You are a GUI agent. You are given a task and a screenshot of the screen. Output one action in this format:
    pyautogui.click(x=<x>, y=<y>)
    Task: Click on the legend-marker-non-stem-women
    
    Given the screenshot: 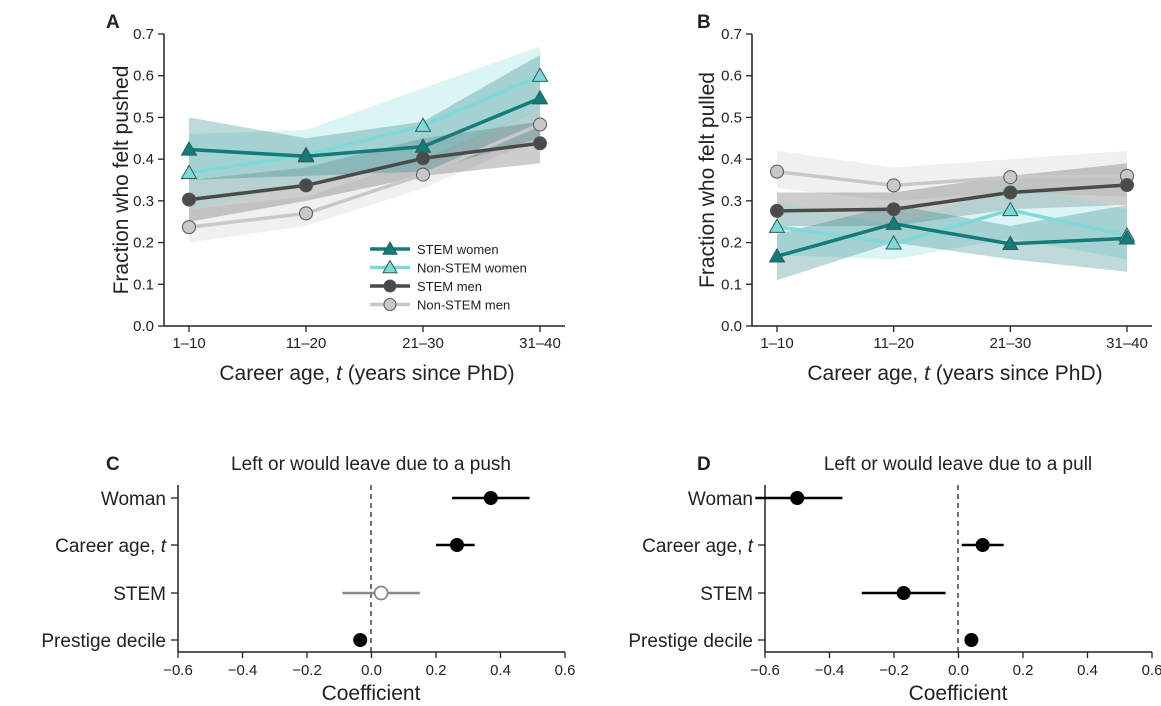 What is the action you would take?
    pyautogui.click(x=390, y=266)
    